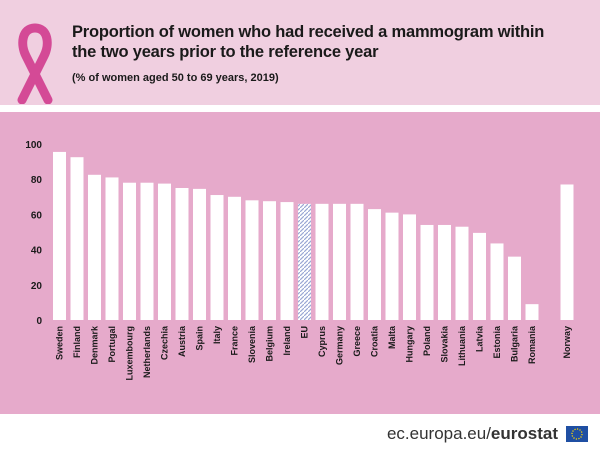 The height and width of the screenshot is (450, 600). What do you see at coordinates (410, 344) in the screenshot?
I see `x-tick-label: Hungary` at bounding box center [410, 344].